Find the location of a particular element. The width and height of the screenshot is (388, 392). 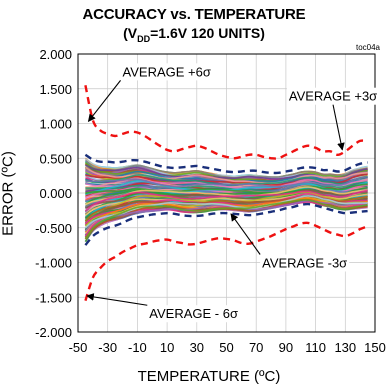

y-tick-label: 1.000 is located at coordinates (55, 124).